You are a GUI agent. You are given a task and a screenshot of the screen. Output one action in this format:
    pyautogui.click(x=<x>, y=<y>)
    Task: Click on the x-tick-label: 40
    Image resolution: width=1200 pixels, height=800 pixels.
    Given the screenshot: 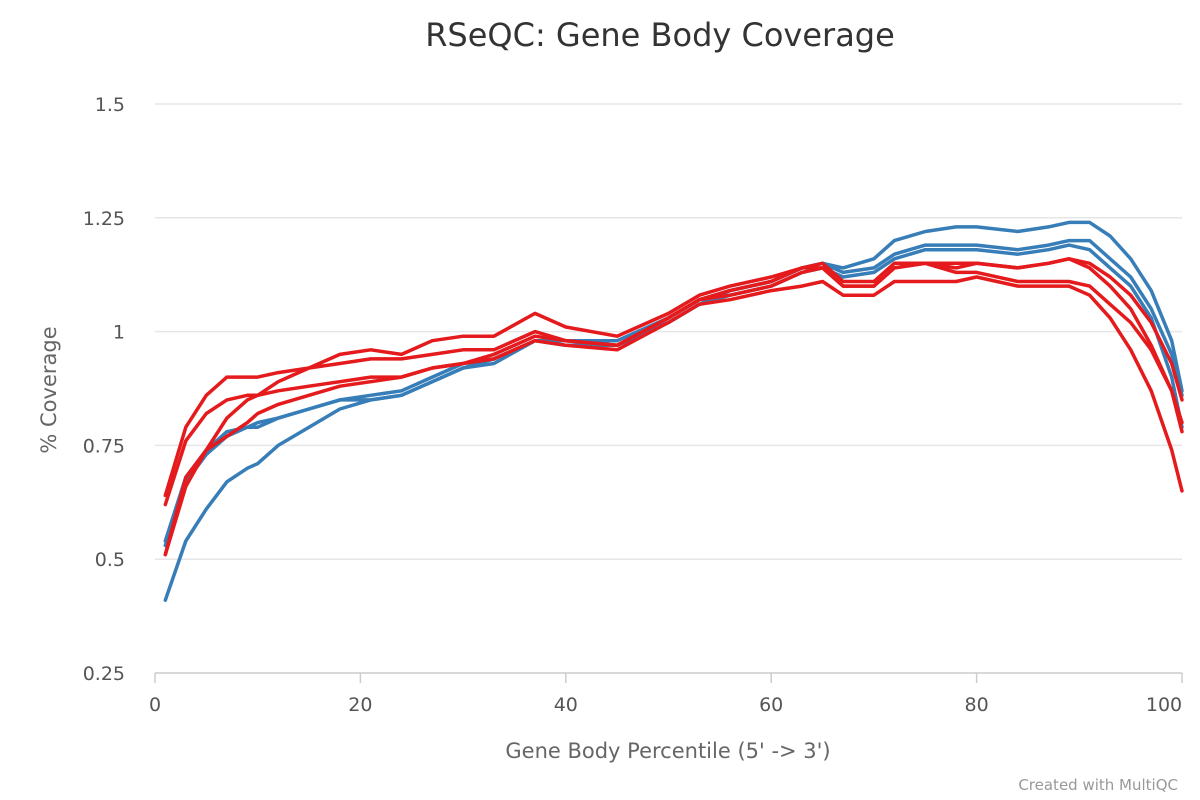 What is the action you would take?
    pyautogui.click(x=566, y=705)
    